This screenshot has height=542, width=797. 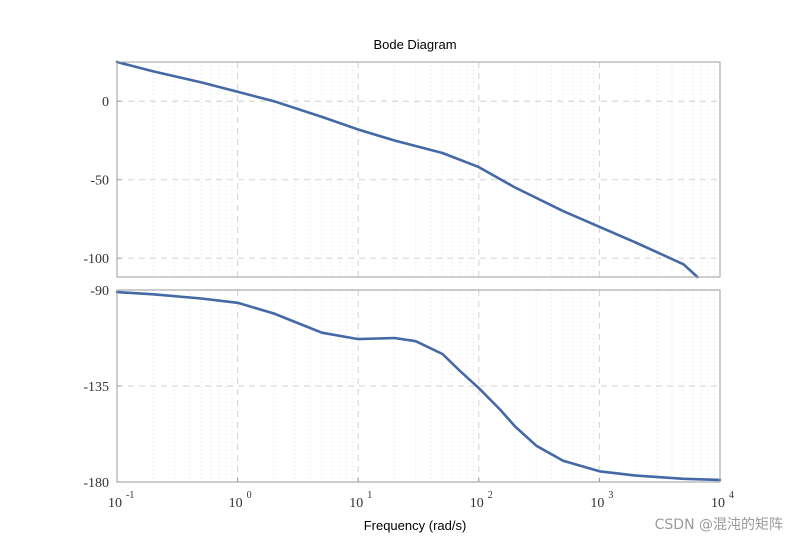 What do you see at coordinates (421, 494) in the screenshot?
I see `x-tick-labels: 10 -1 10 0 10 1 10 2 10 3 10 4` at bounding box center [421, 494].